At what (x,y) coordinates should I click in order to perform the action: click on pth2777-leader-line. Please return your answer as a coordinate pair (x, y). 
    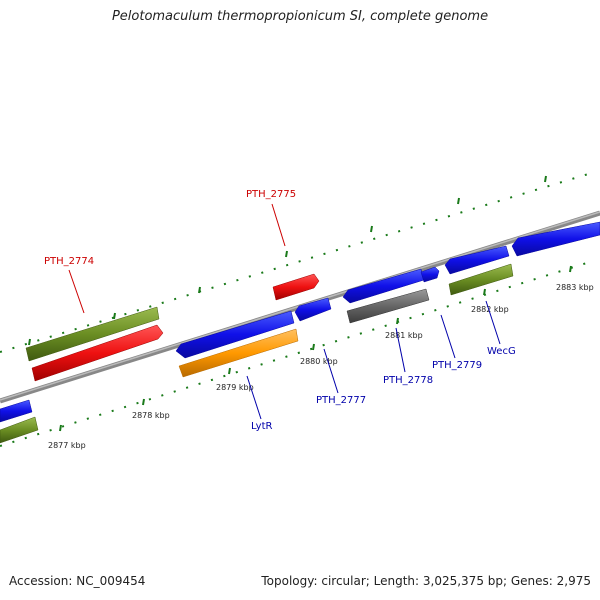
    Looking at the image, I should click on (331, 371).